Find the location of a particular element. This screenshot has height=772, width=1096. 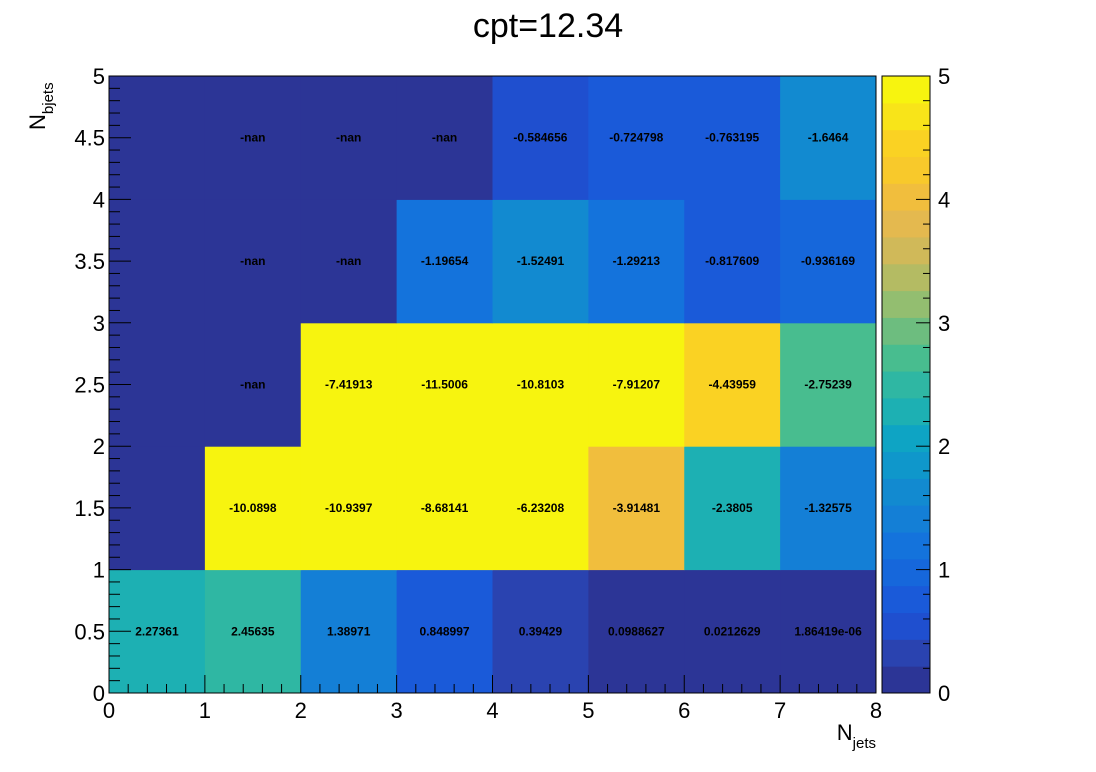

cell-value-label: 2.45635 is located at coordinates (253, 631).